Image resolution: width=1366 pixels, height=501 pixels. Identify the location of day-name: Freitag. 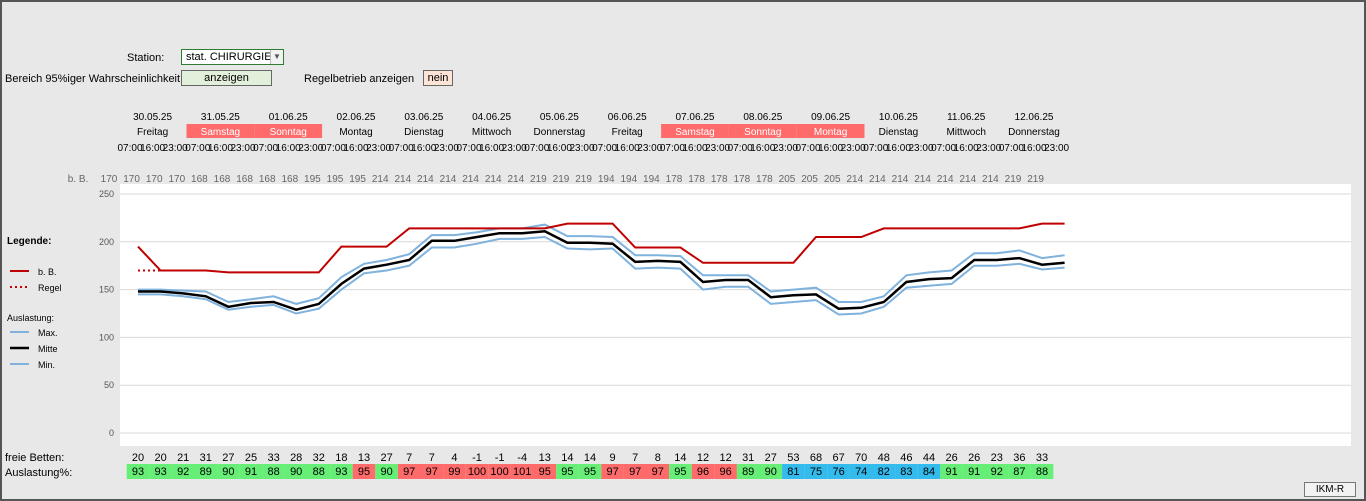
(152, 132).